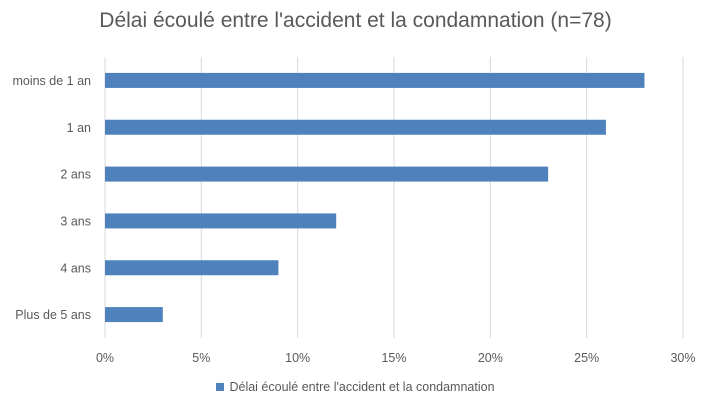 The height and width of the screenshot is (415, 711). Describe the element at coordinates (79, 128) in the screenshot. I see `category-label: 1 an` at that location.